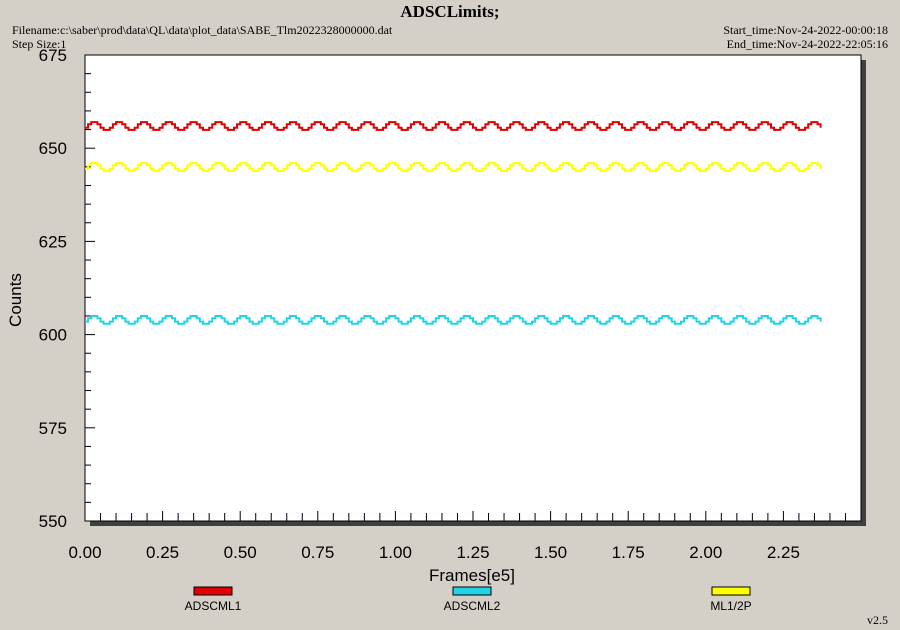  Describe the element at coordinates (453, 320) in the screenshot. I see `series-line-adscml2` at that location.